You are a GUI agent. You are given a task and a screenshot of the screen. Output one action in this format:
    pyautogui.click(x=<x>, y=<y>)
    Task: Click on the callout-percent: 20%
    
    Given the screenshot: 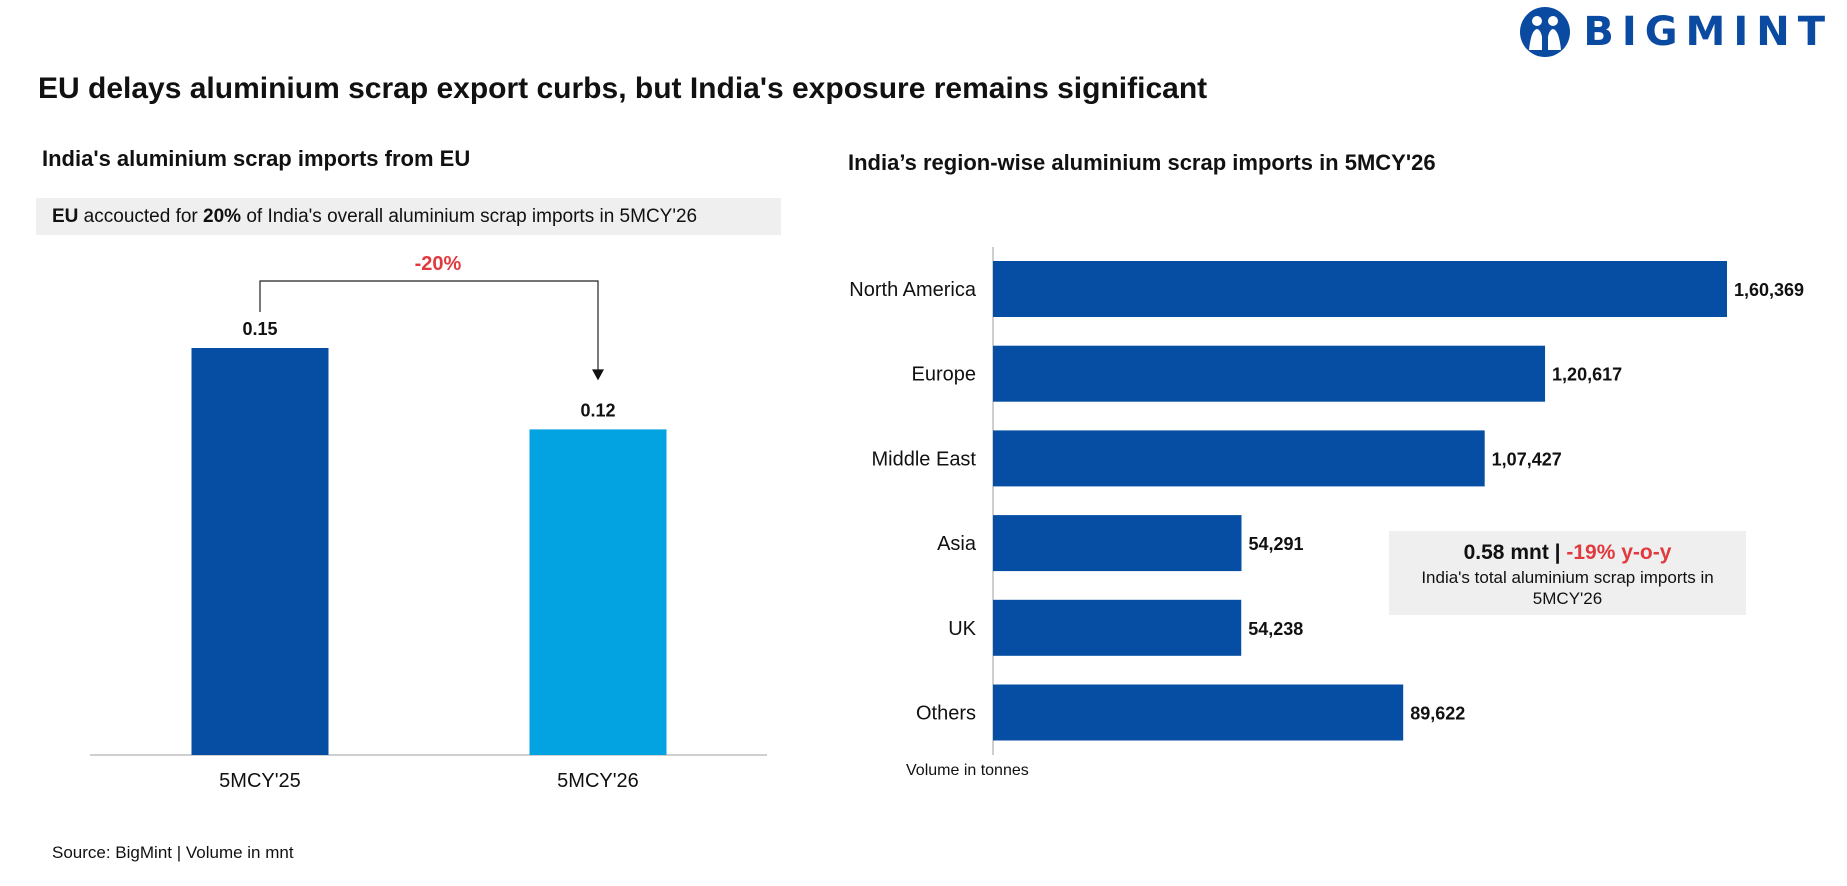 What is the action you would take?
    pyautogui.click(x=222, y=216)
    